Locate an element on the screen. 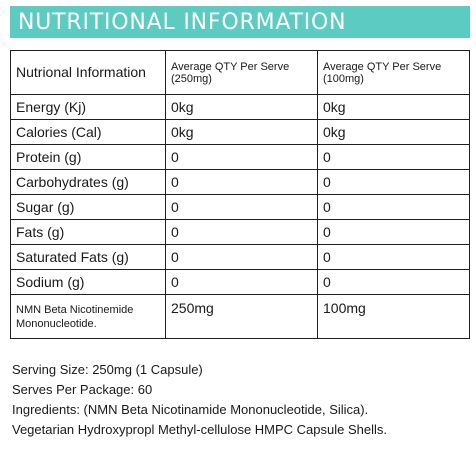 The height and width of the screenshot is (454, 476). header-serve-250mg: Average QTY Per Serve (250mg) is located at coordinates (241, 72).